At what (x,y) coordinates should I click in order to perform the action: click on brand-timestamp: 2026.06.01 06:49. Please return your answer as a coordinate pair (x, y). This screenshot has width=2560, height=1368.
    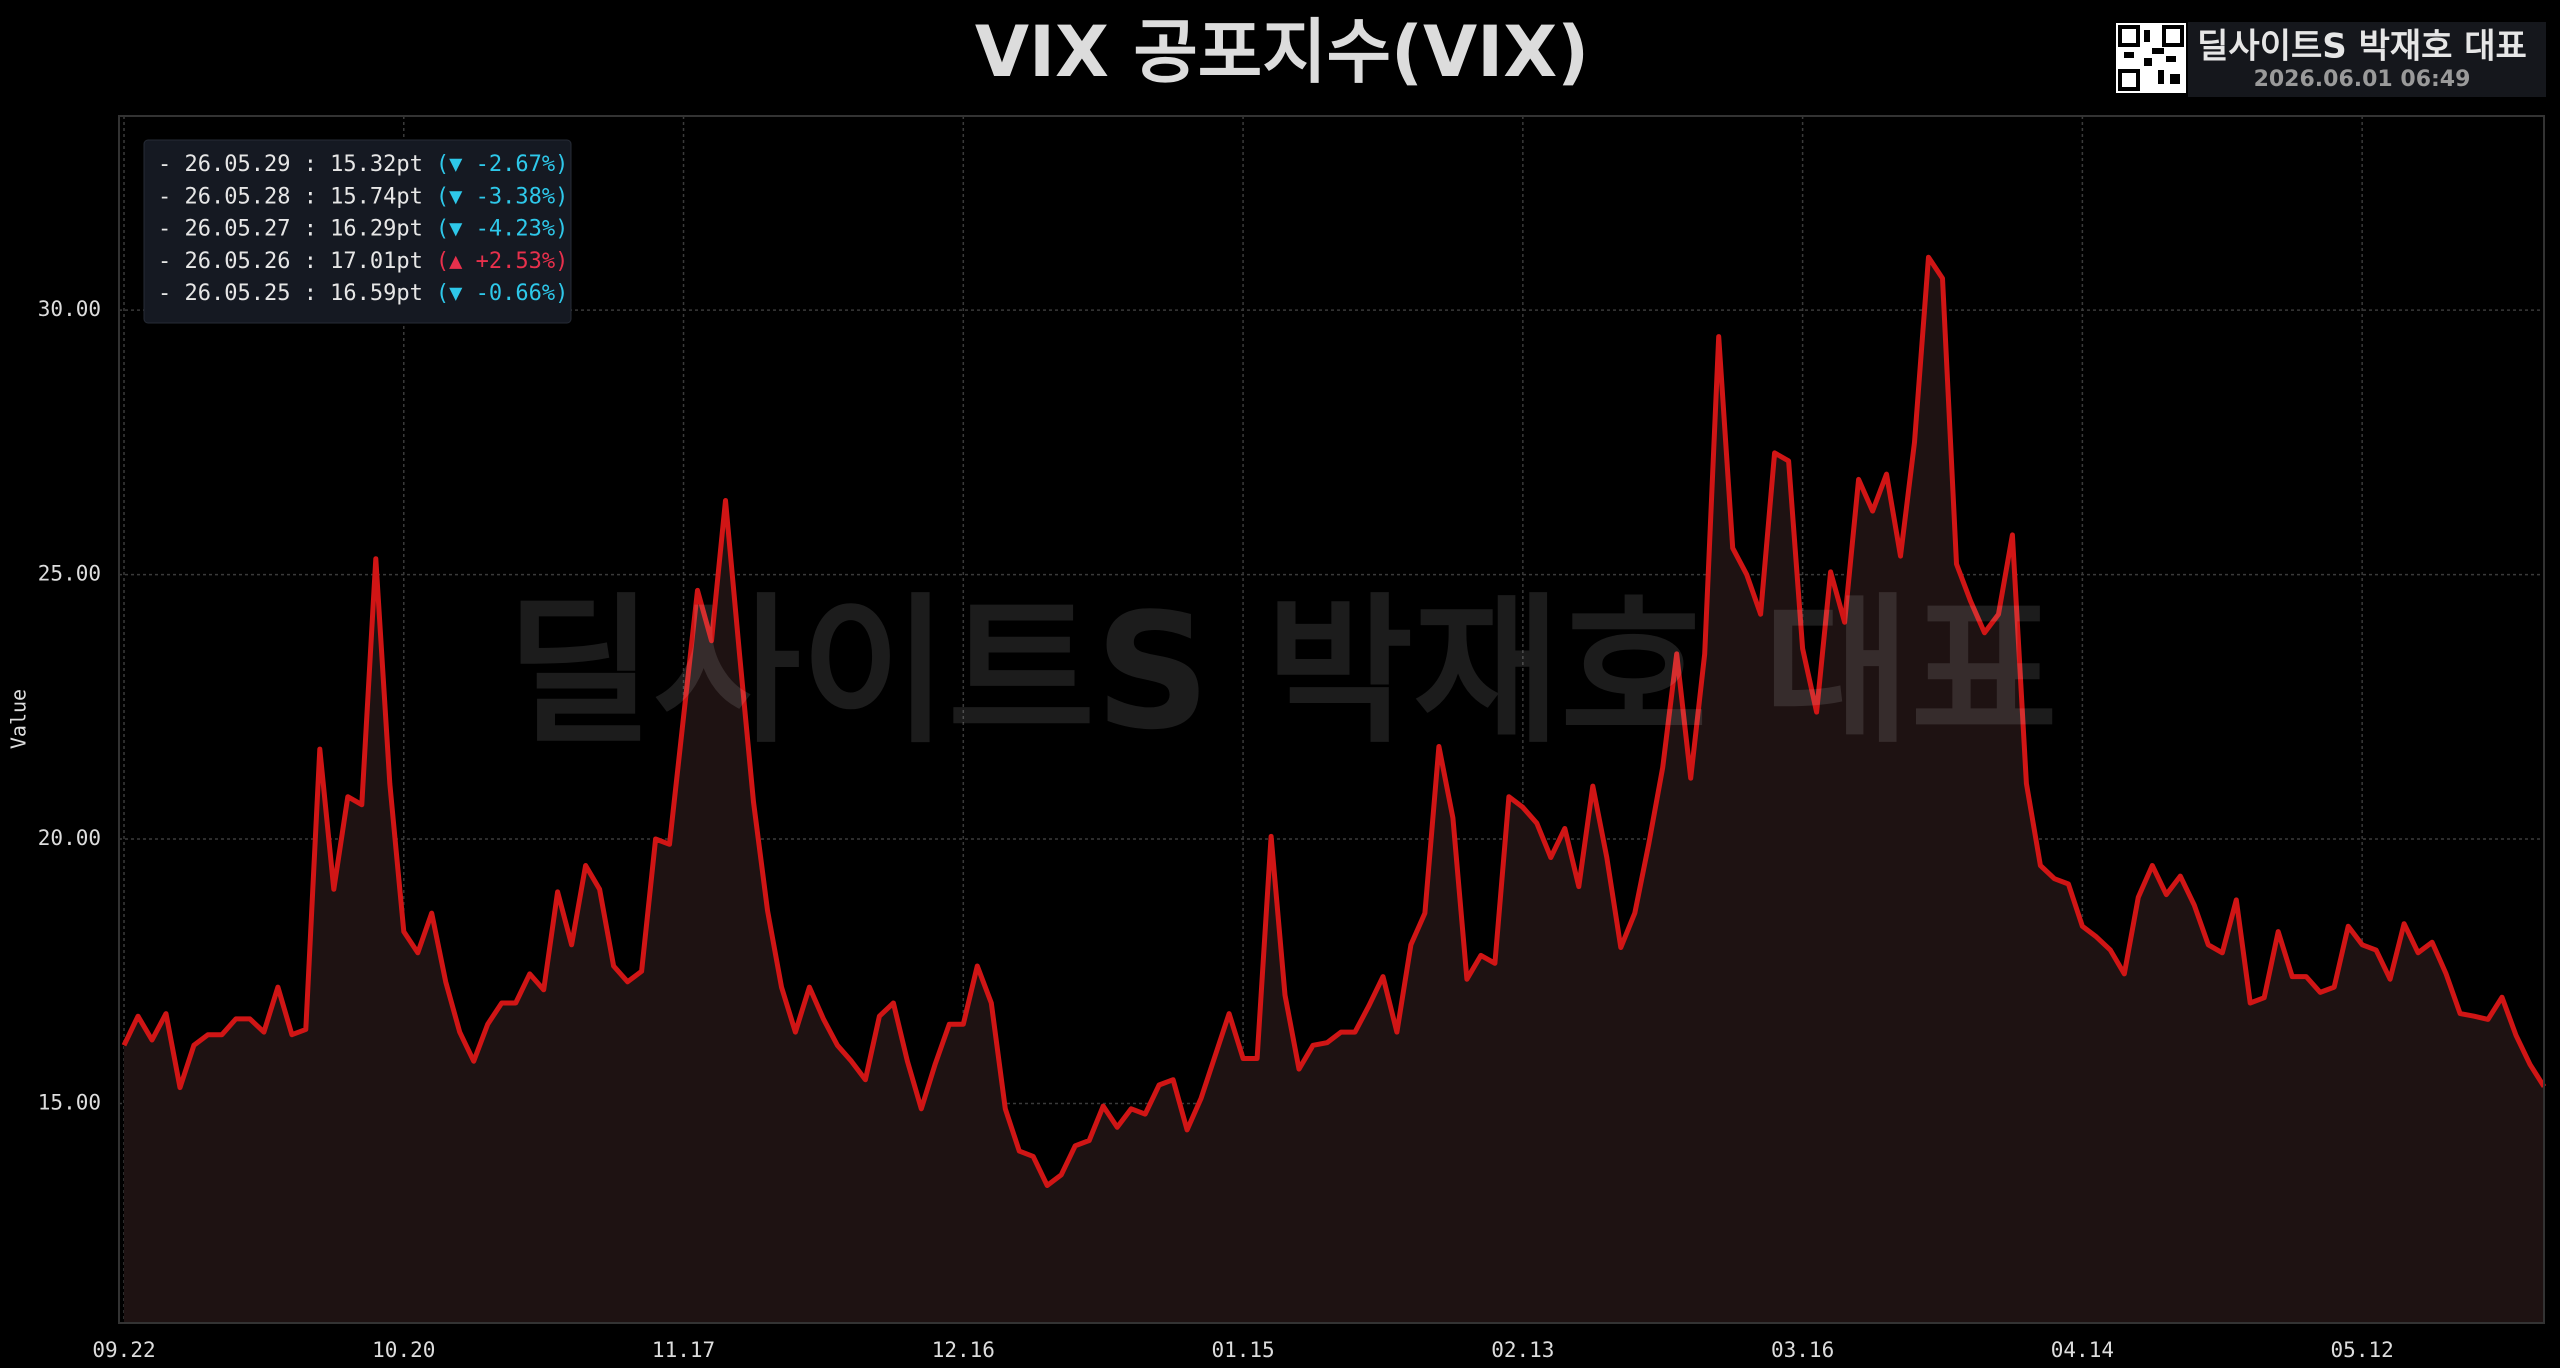
    Looking at the image, I should click on (2362, 79).